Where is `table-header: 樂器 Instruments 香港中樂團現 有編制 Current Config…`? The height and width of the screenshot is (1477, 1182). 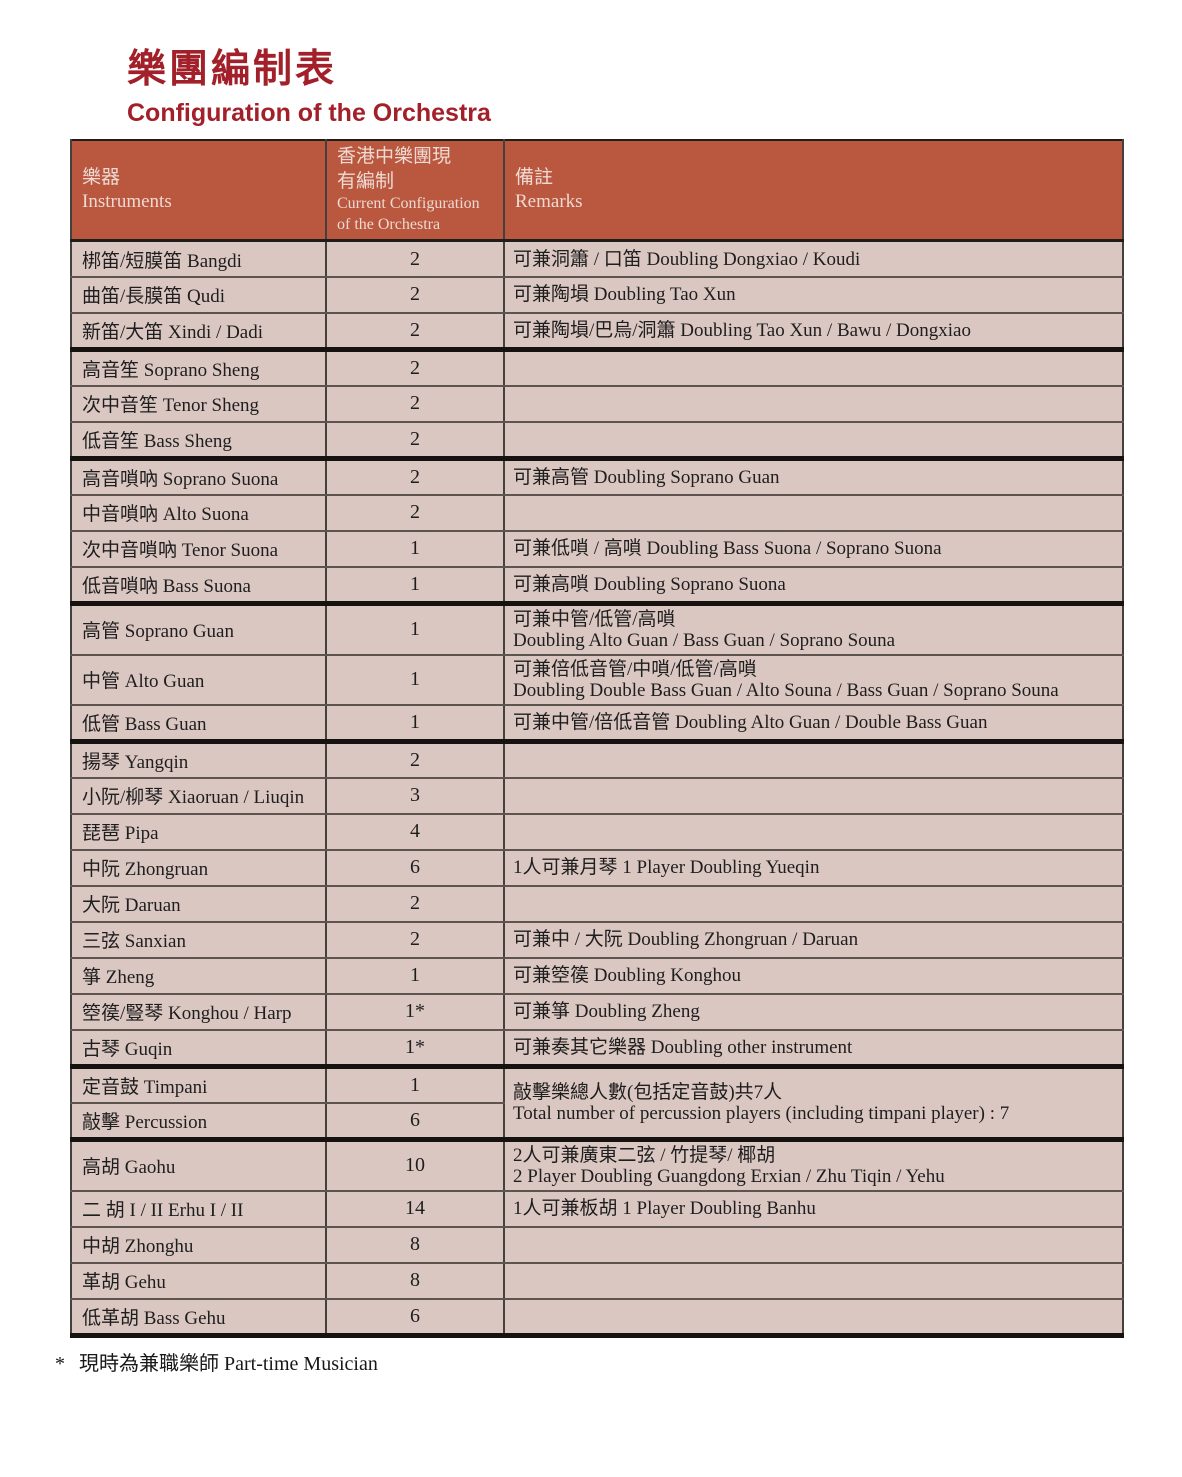
table-header: 樂器 Instruments 香港中樂團現 有編制 Current Config… is located at coordinates (597, 191).